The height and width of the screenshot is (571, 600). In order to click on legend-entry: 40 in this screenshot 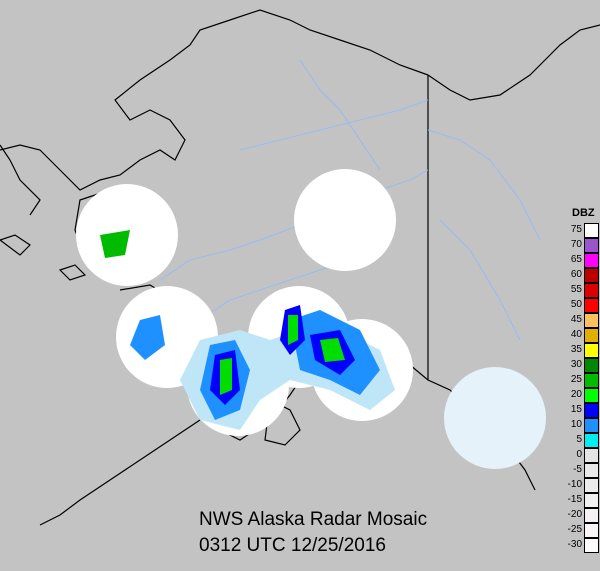, I will do `click(585, 335)`.